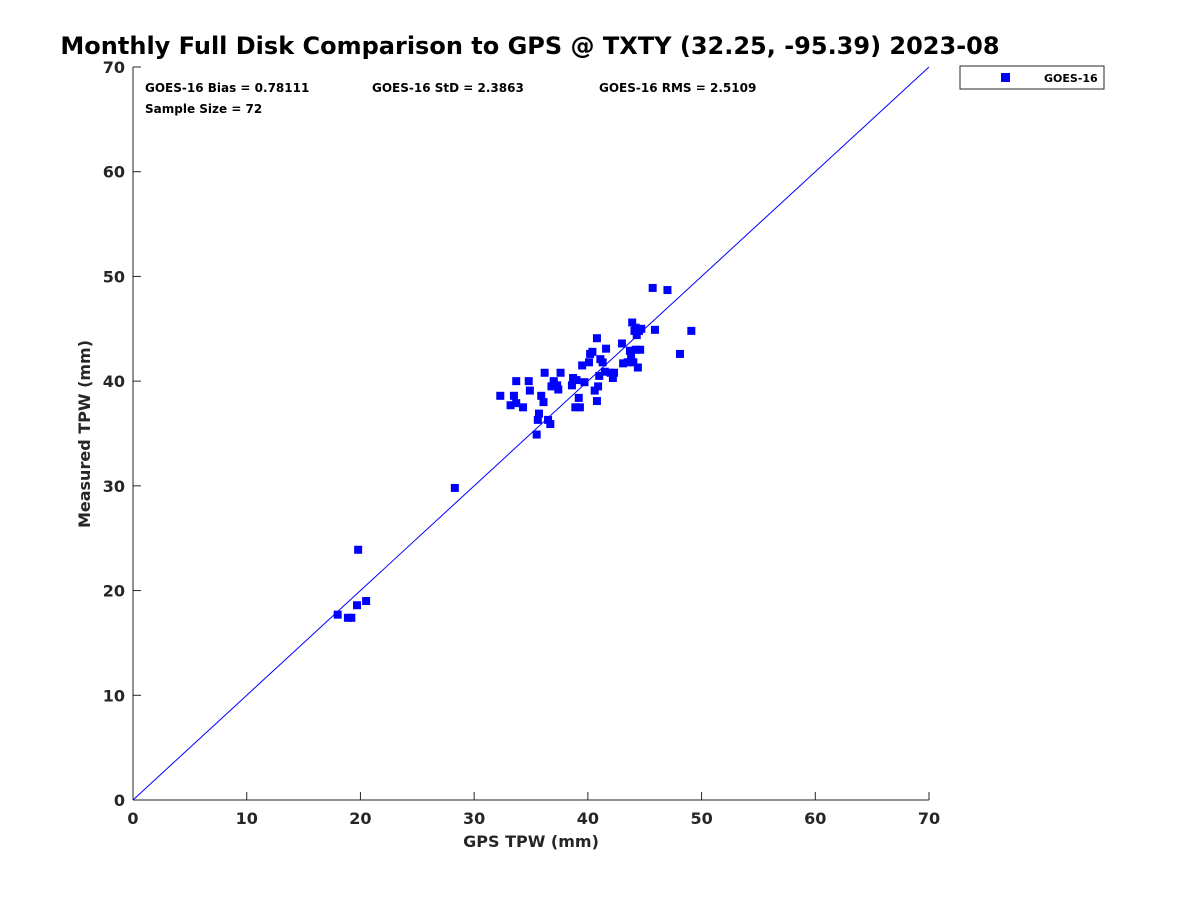 This screenshot has height=900, width=1200. What do you see at coordinates (448, 88) in the screenshot?
I see `std-stat: GOES-16 StD = 2.3863` at bounding box center [448, 88].